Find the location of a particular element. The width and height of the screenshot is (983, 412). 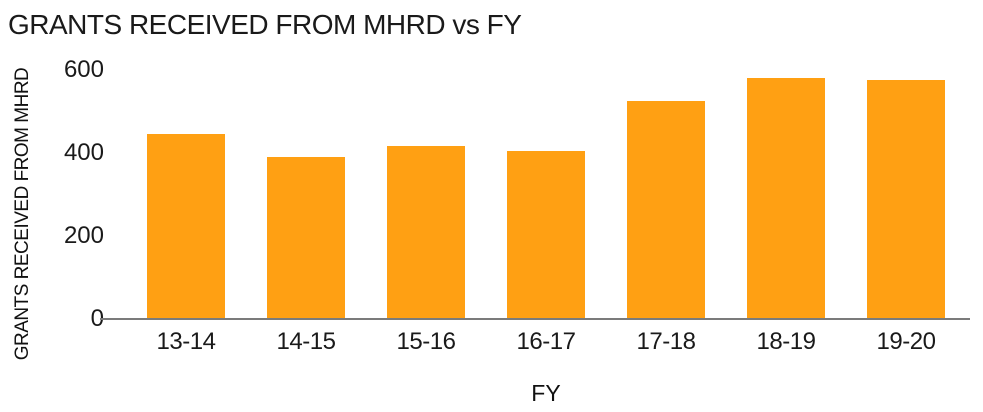

y-axis-title: GRANTS RECEIVED FROM MHRD is located at coordinates (22, 214).